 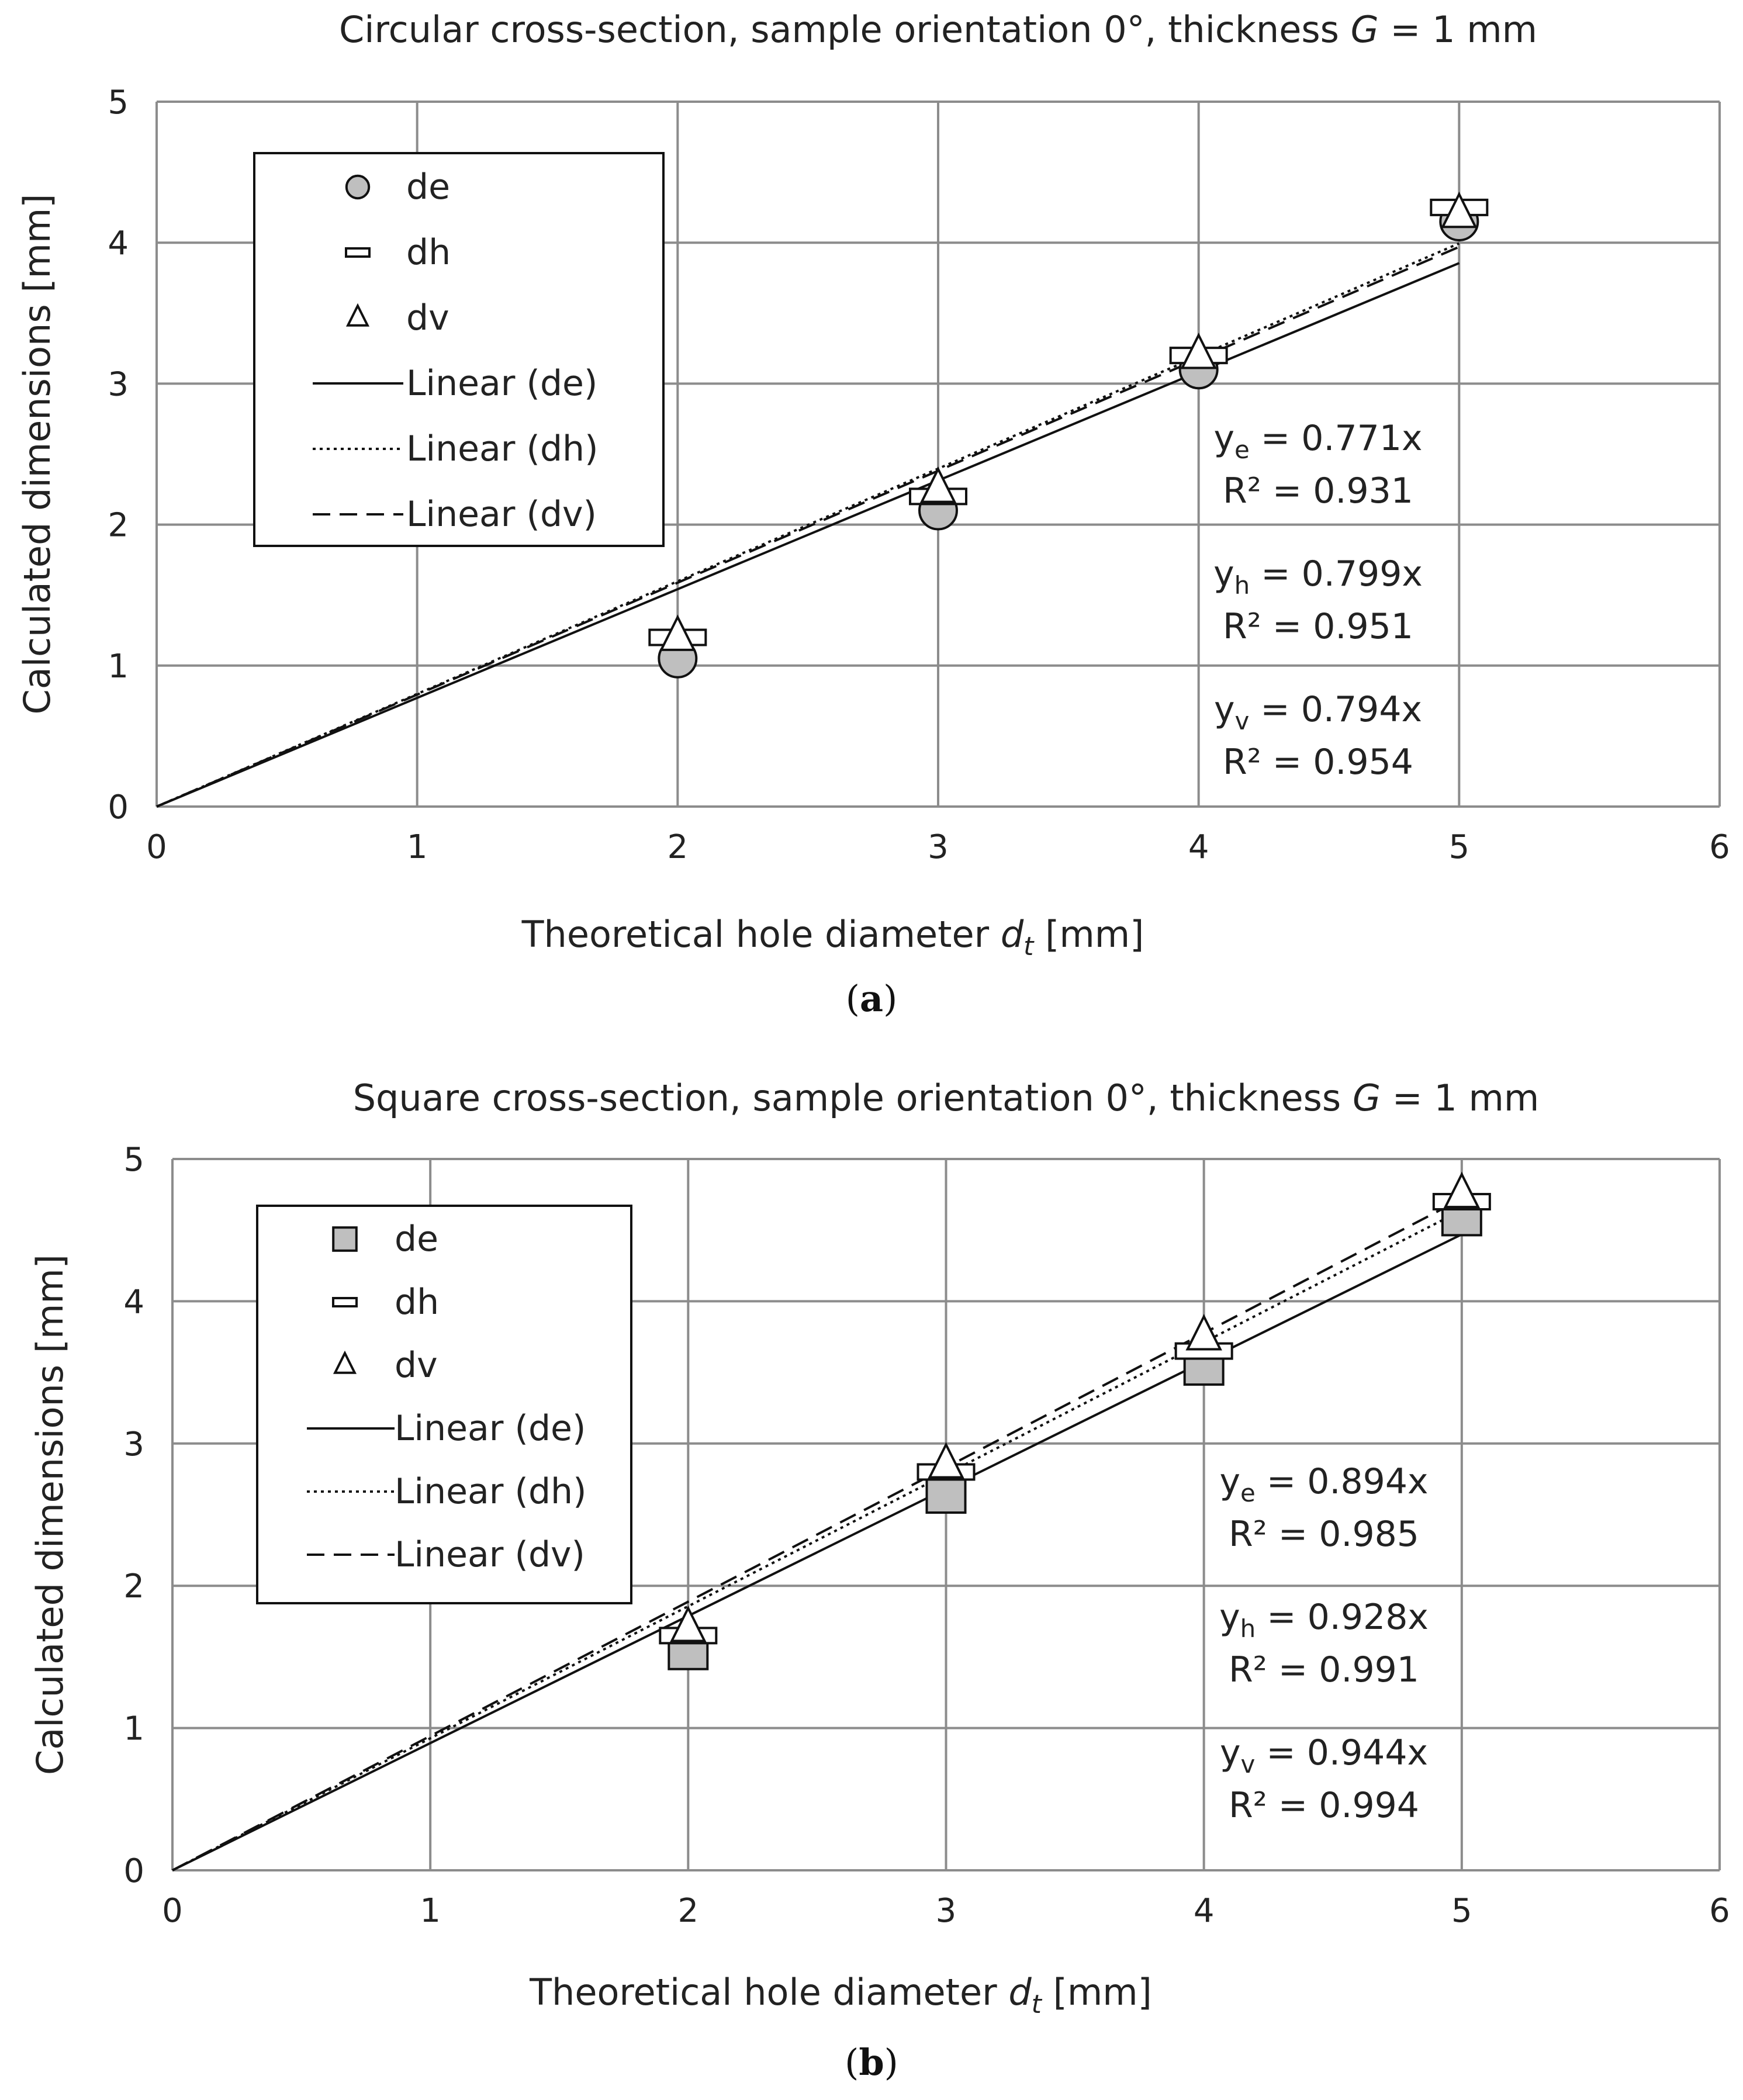 I want to click on legend-box, so click(x=444, y=1404).